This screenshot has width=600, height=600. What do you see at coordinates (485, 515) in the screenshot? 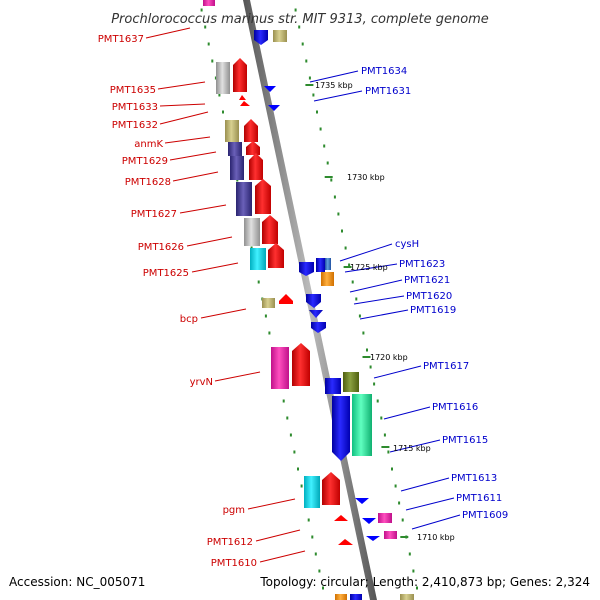
I see `gene-label: PMT1609` at bounding box center [485, 515].